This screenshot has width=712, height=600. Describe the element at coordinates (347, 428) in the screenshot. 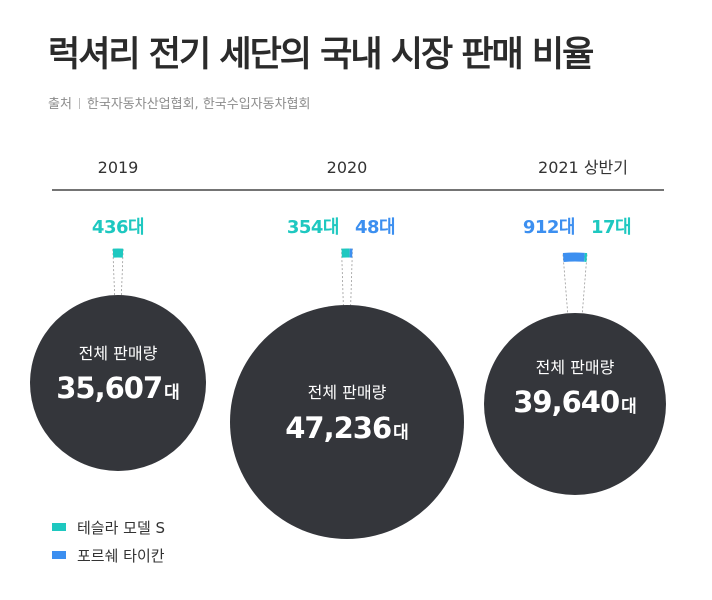

I see `total-value-label: 47,236 대` at that location.